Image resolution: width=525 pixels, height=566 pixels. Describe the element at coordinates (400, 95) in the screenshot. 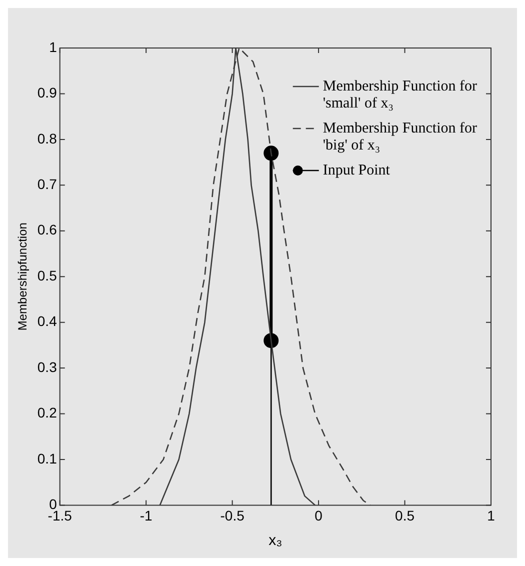

I see `legend-label: Membership Function for 'small' of x₃` at that location.